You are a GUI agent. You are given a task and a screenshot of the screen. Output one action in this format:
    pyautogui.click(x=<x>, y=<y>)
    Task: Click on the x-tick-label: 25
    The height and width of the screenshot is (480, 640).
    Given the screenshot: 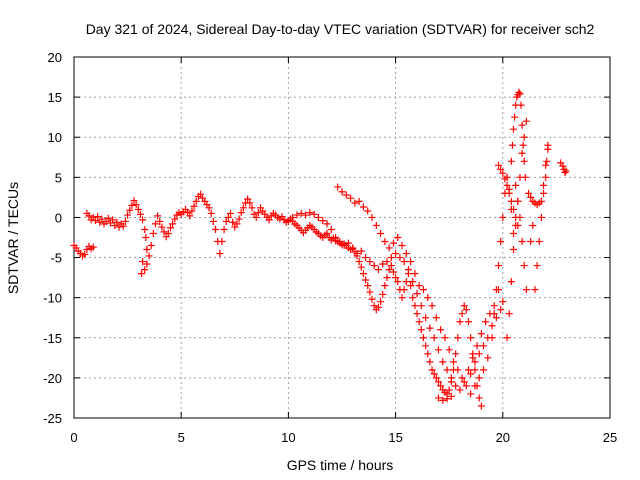 What is the action you would take?
    pyautogui.click(x=610, y=437)
    